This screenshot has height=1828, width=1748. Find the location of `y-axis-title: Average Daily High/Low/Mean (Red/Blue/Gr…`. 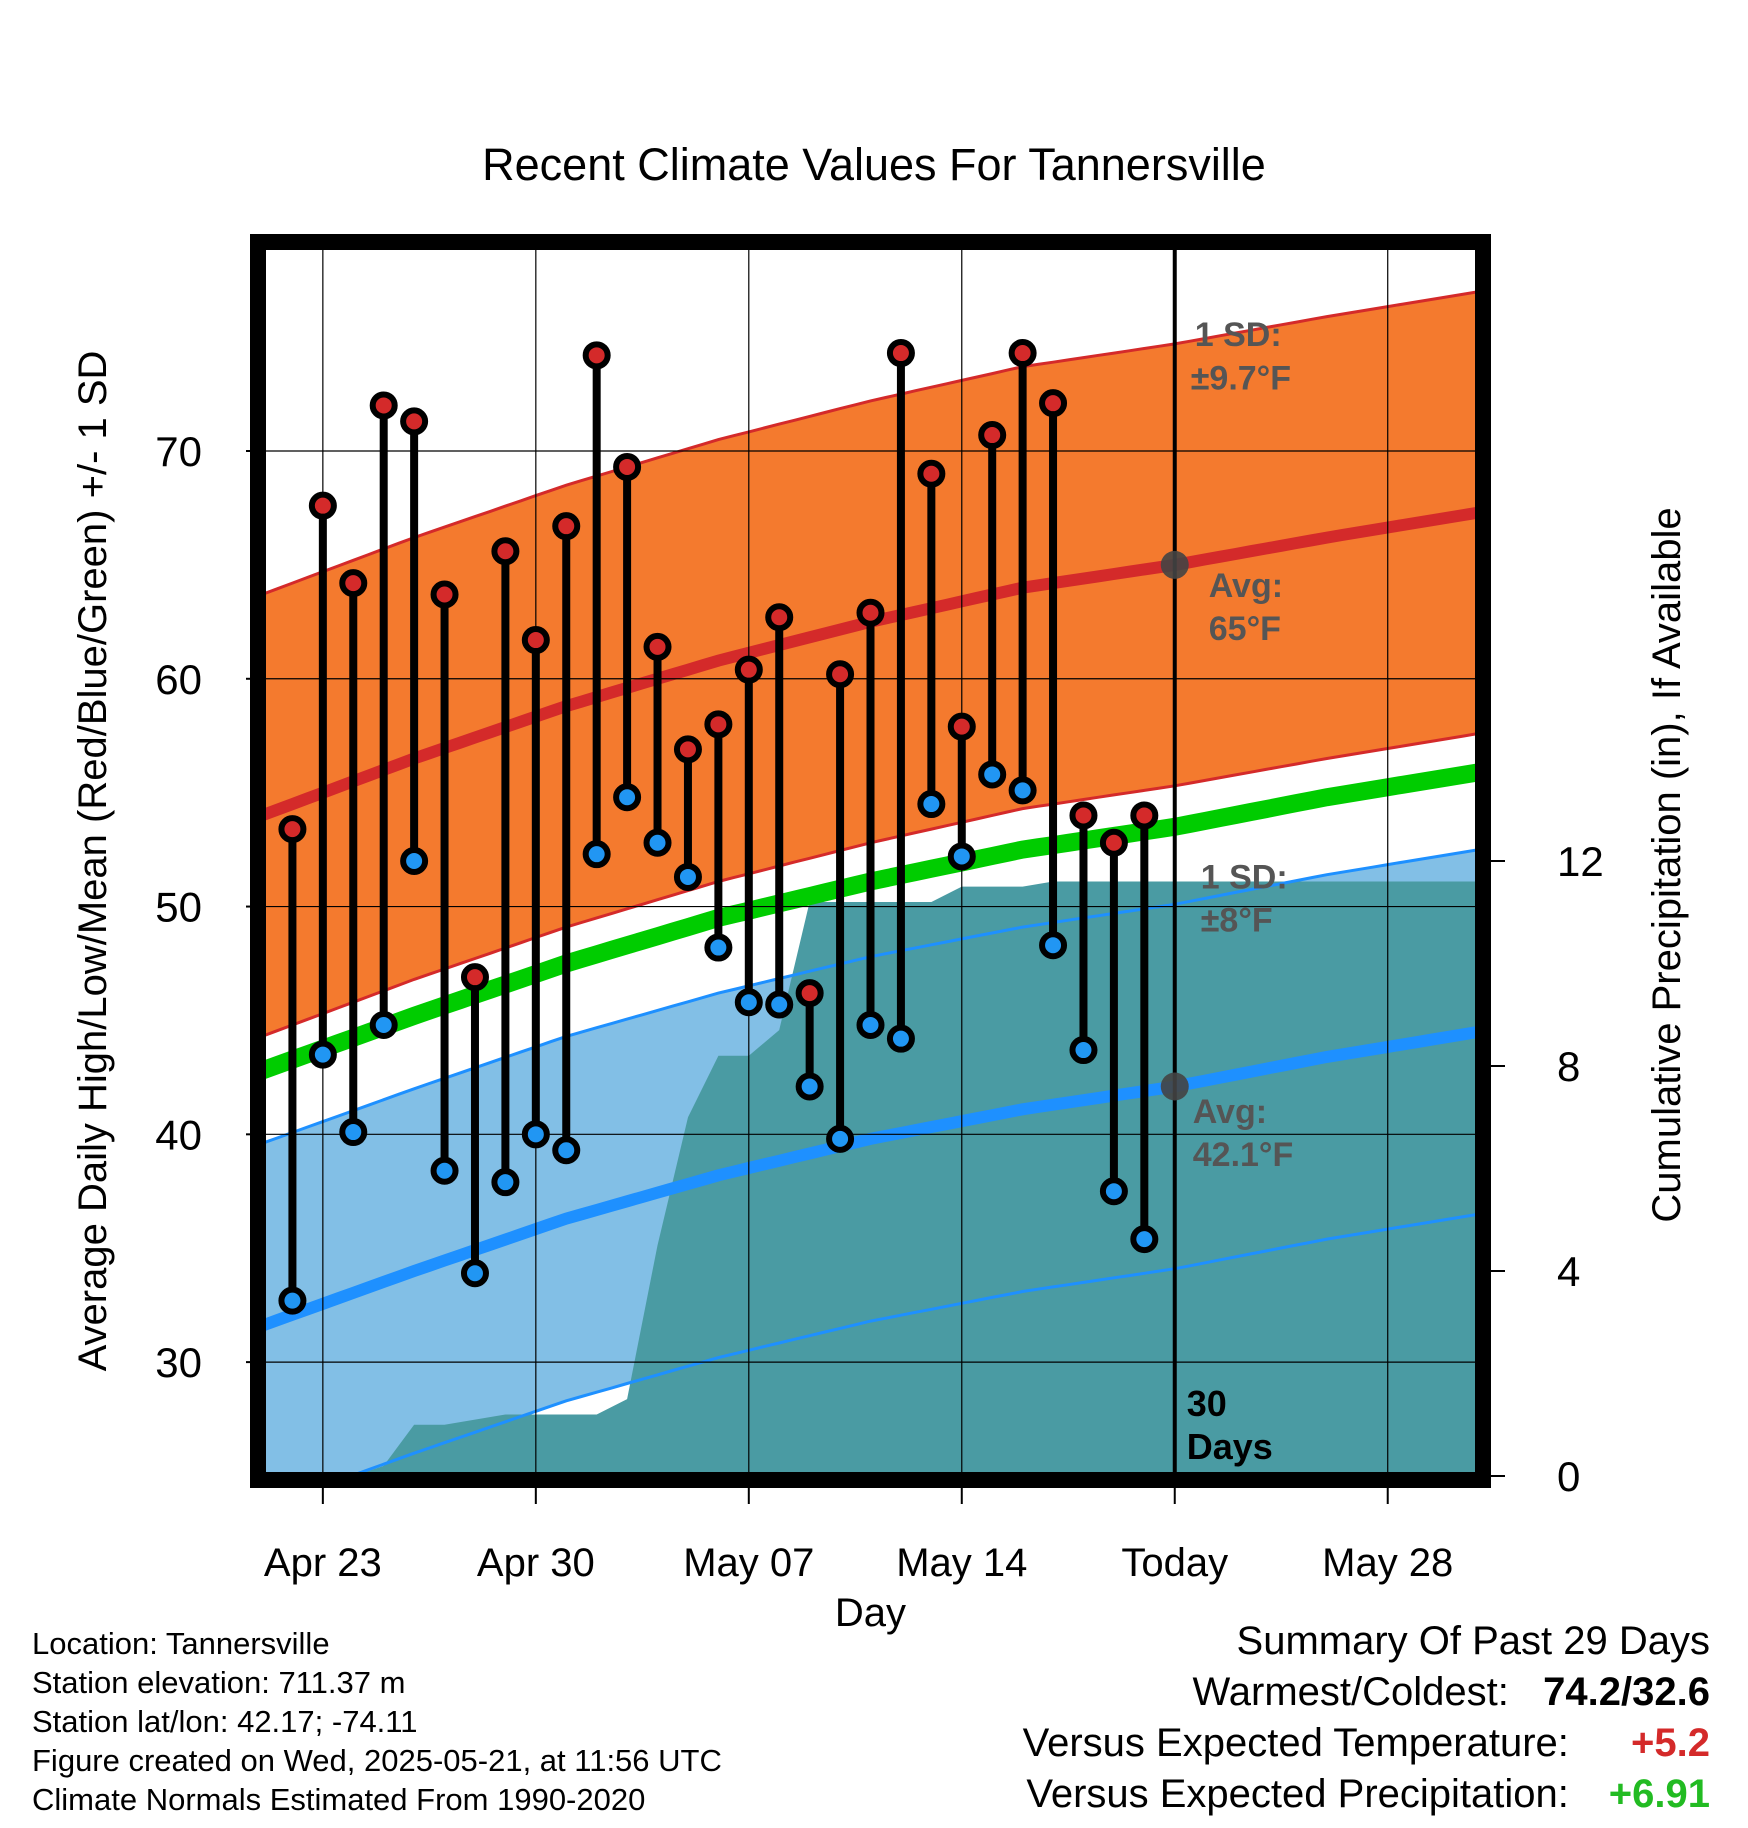

y-axis-title: Average Daily High/Low/Mean (Red/Blue/Gr… is located at coordinates (93, 861).